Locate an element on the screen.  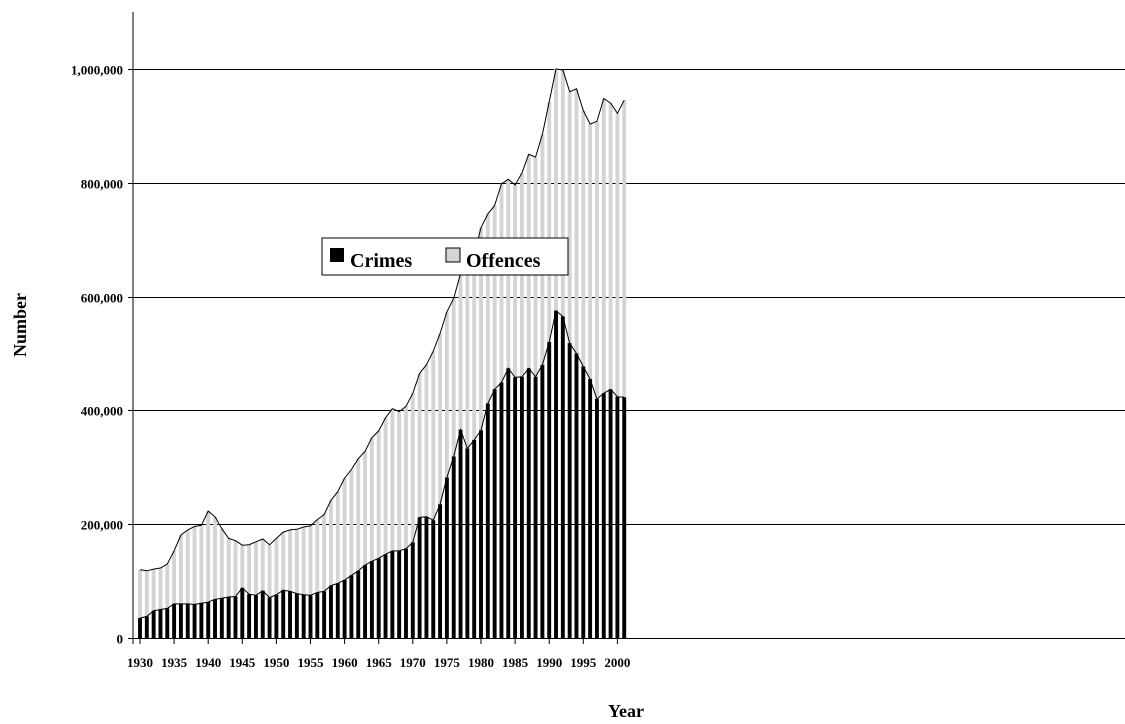
x-tick-label: 1945 is located at coordinates (242, 662).